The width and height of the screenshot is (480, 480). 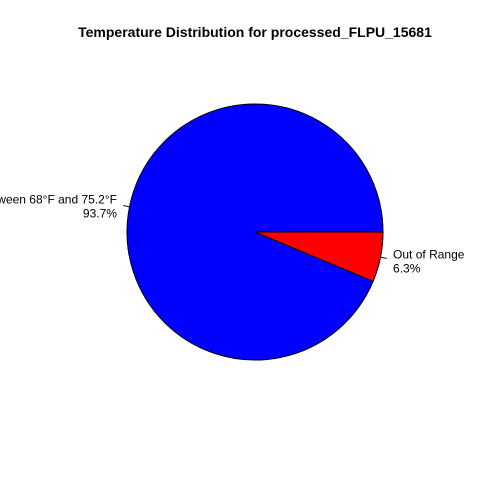 What do you see at coordinates (100, 213) in the screenshot?
I see `pie-label-percent-0: 93.7%` at bounding box center [100, 213].